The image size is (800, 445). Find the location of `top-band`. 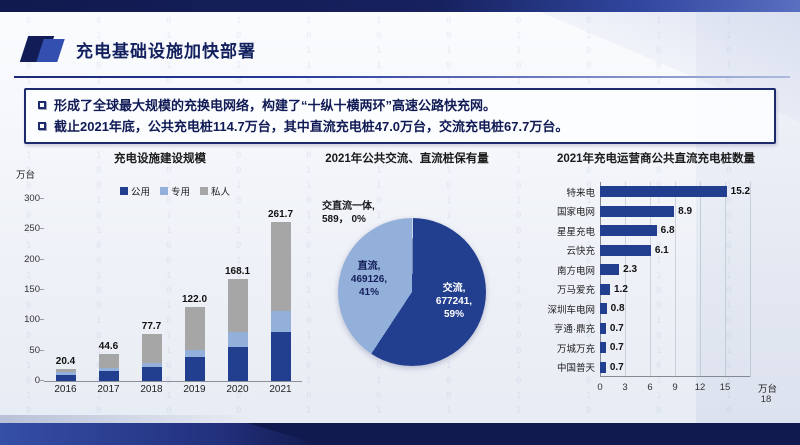

top-band is located at coordinates (400, 6).